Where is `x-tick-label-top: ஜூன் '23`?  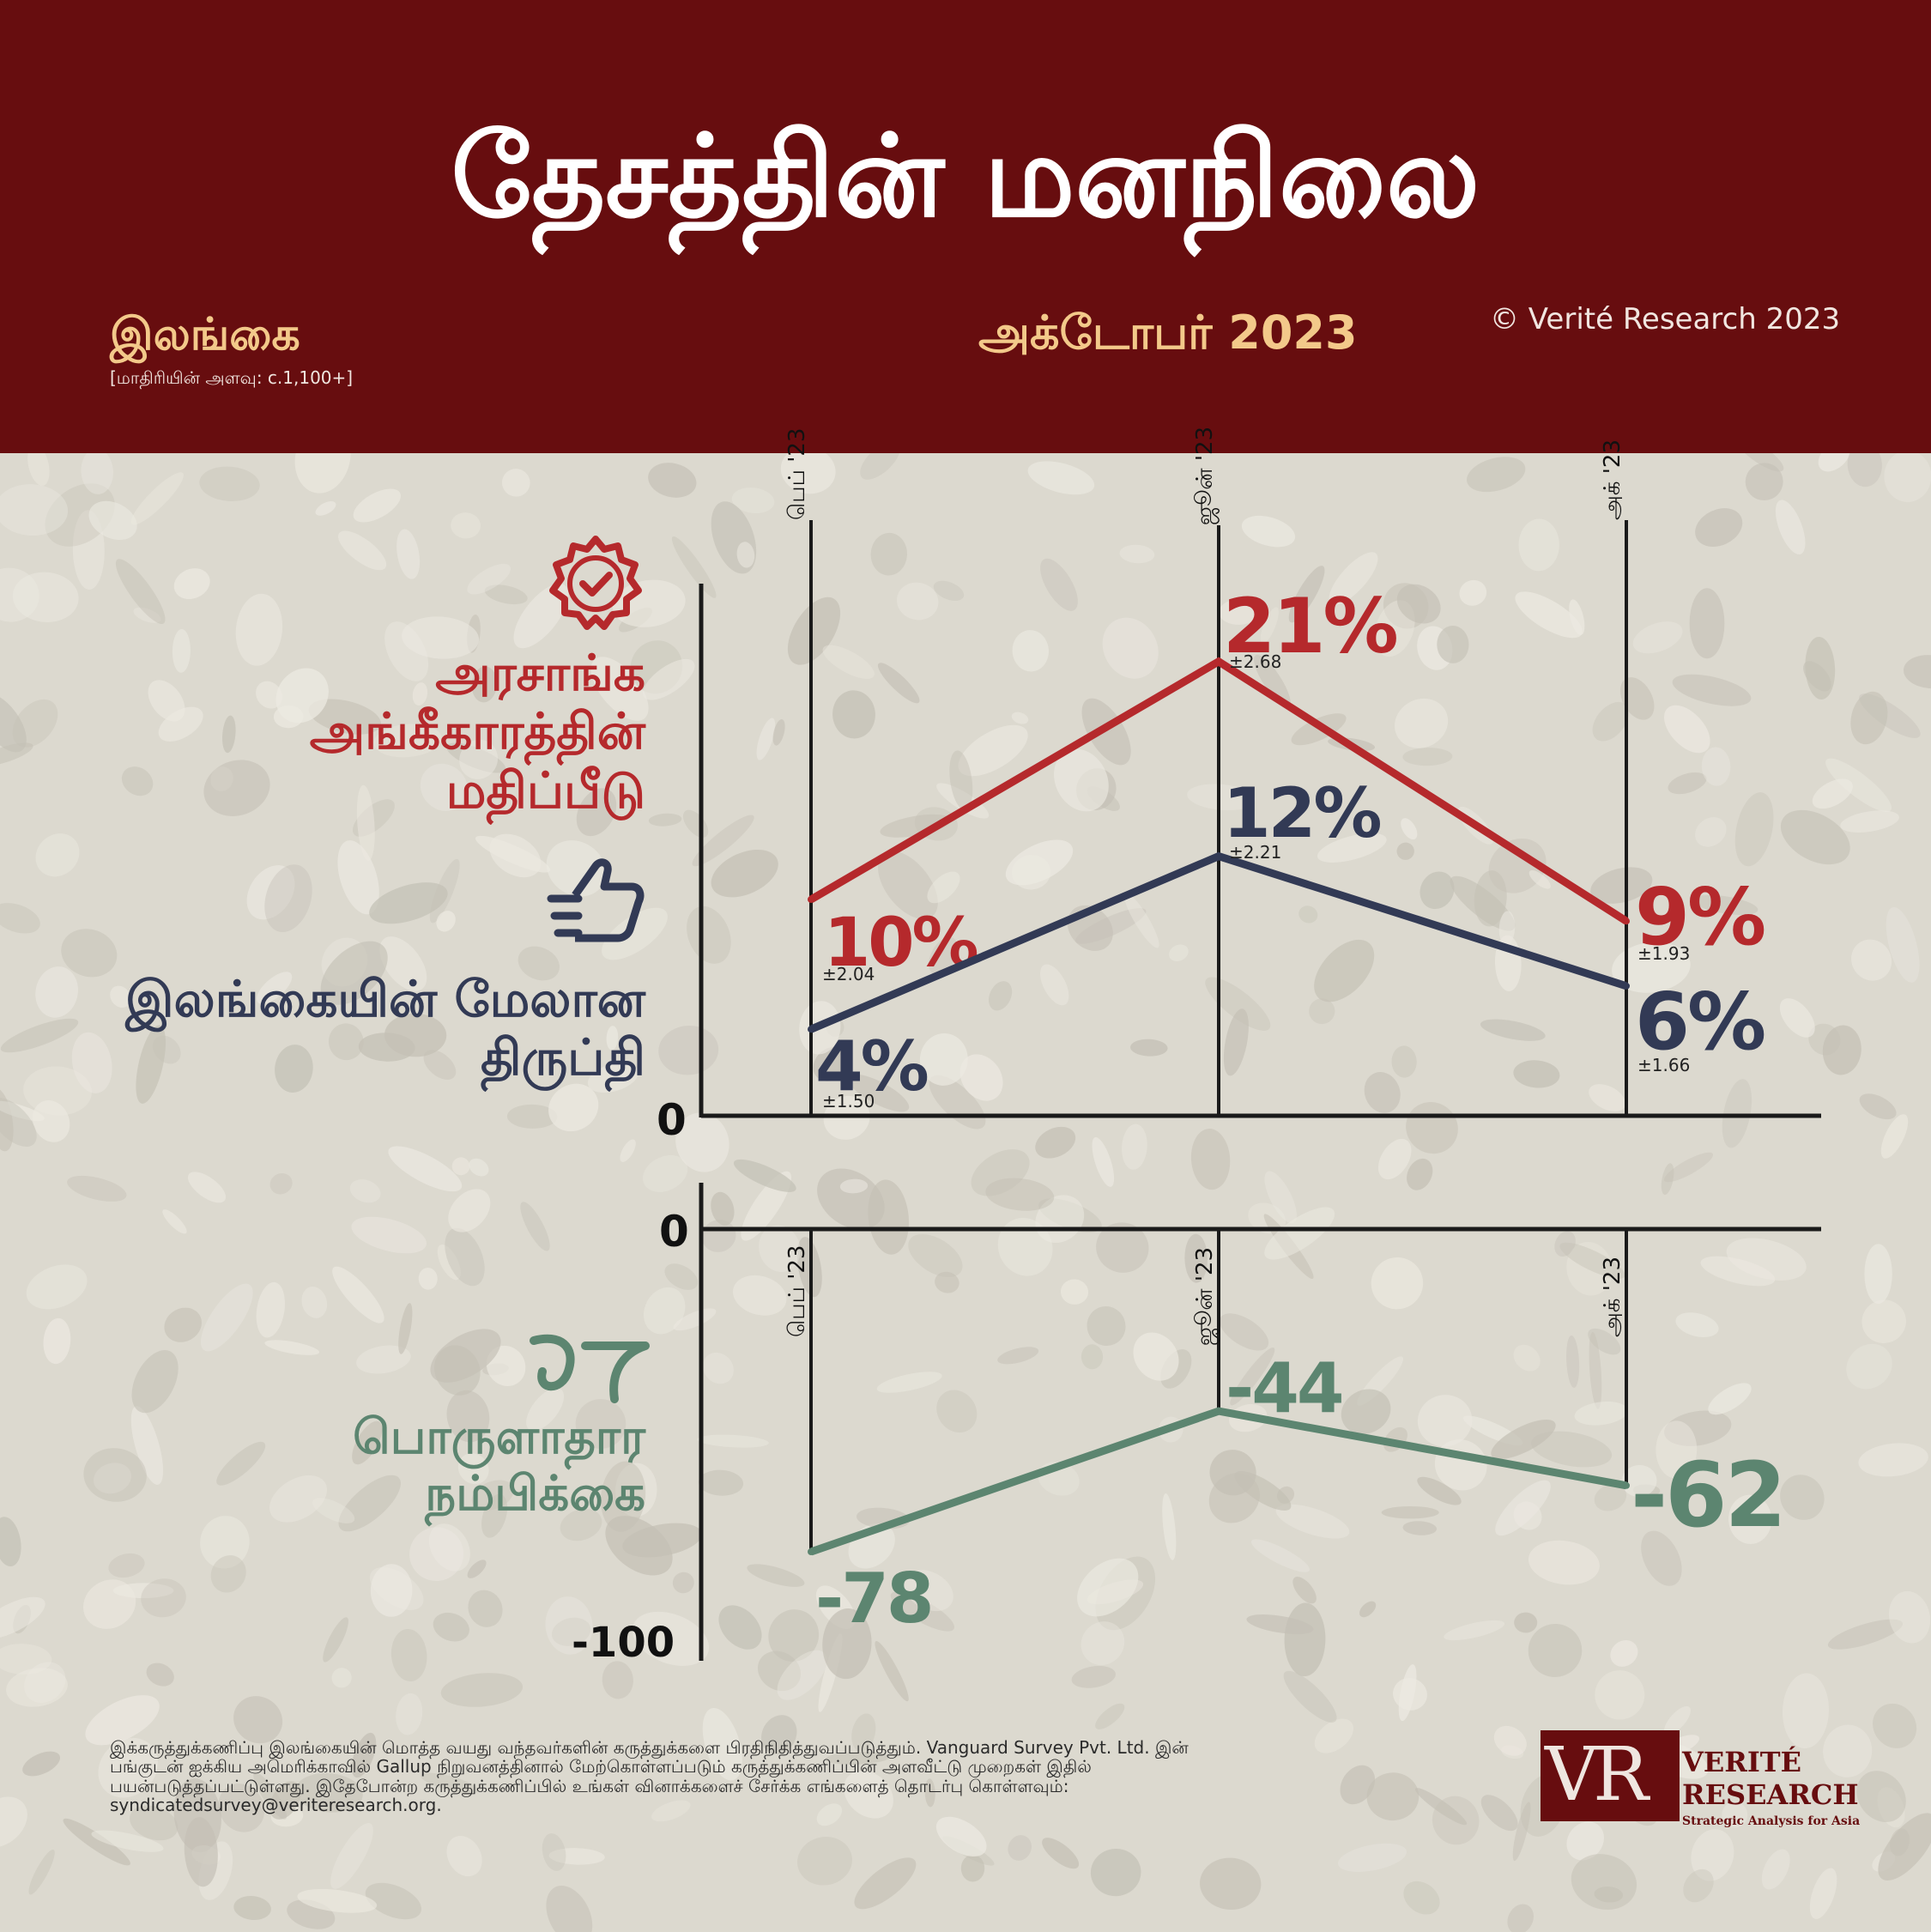
x-tick-label-top: ஜூன் '23 is located at coordinates (1206, 476).